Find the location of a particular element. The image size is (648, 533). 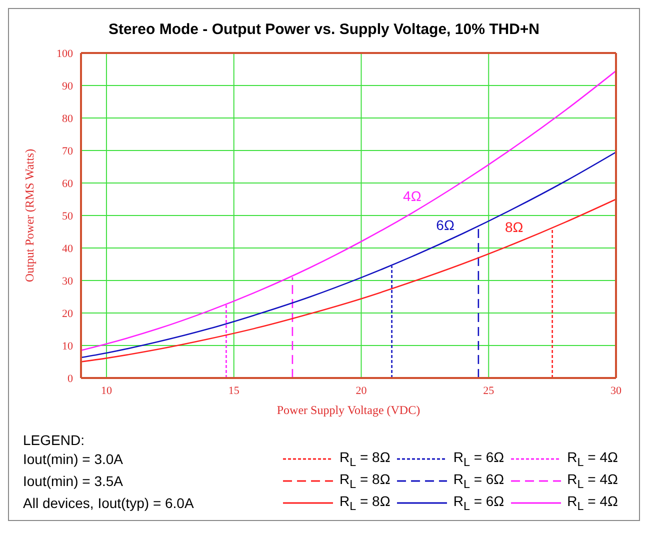

y-tick-label: 70 is located at coordinates (68, 151).